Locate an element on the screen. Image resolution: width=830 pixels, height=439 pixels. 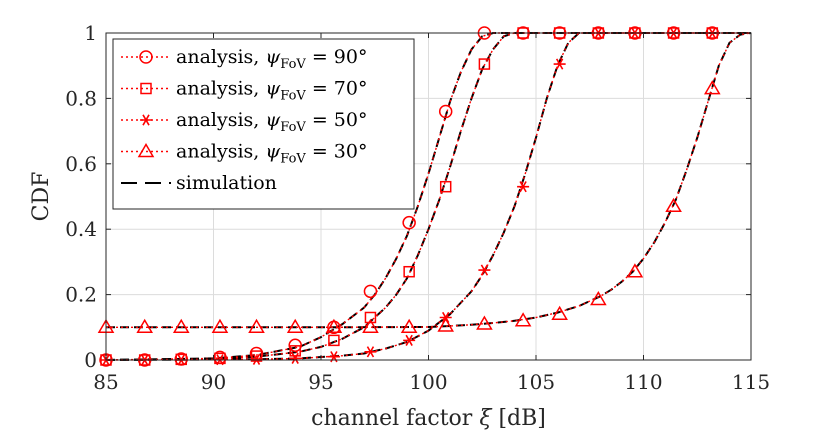
y-tick-label: 0.2 is located at coordinates (81, 295).